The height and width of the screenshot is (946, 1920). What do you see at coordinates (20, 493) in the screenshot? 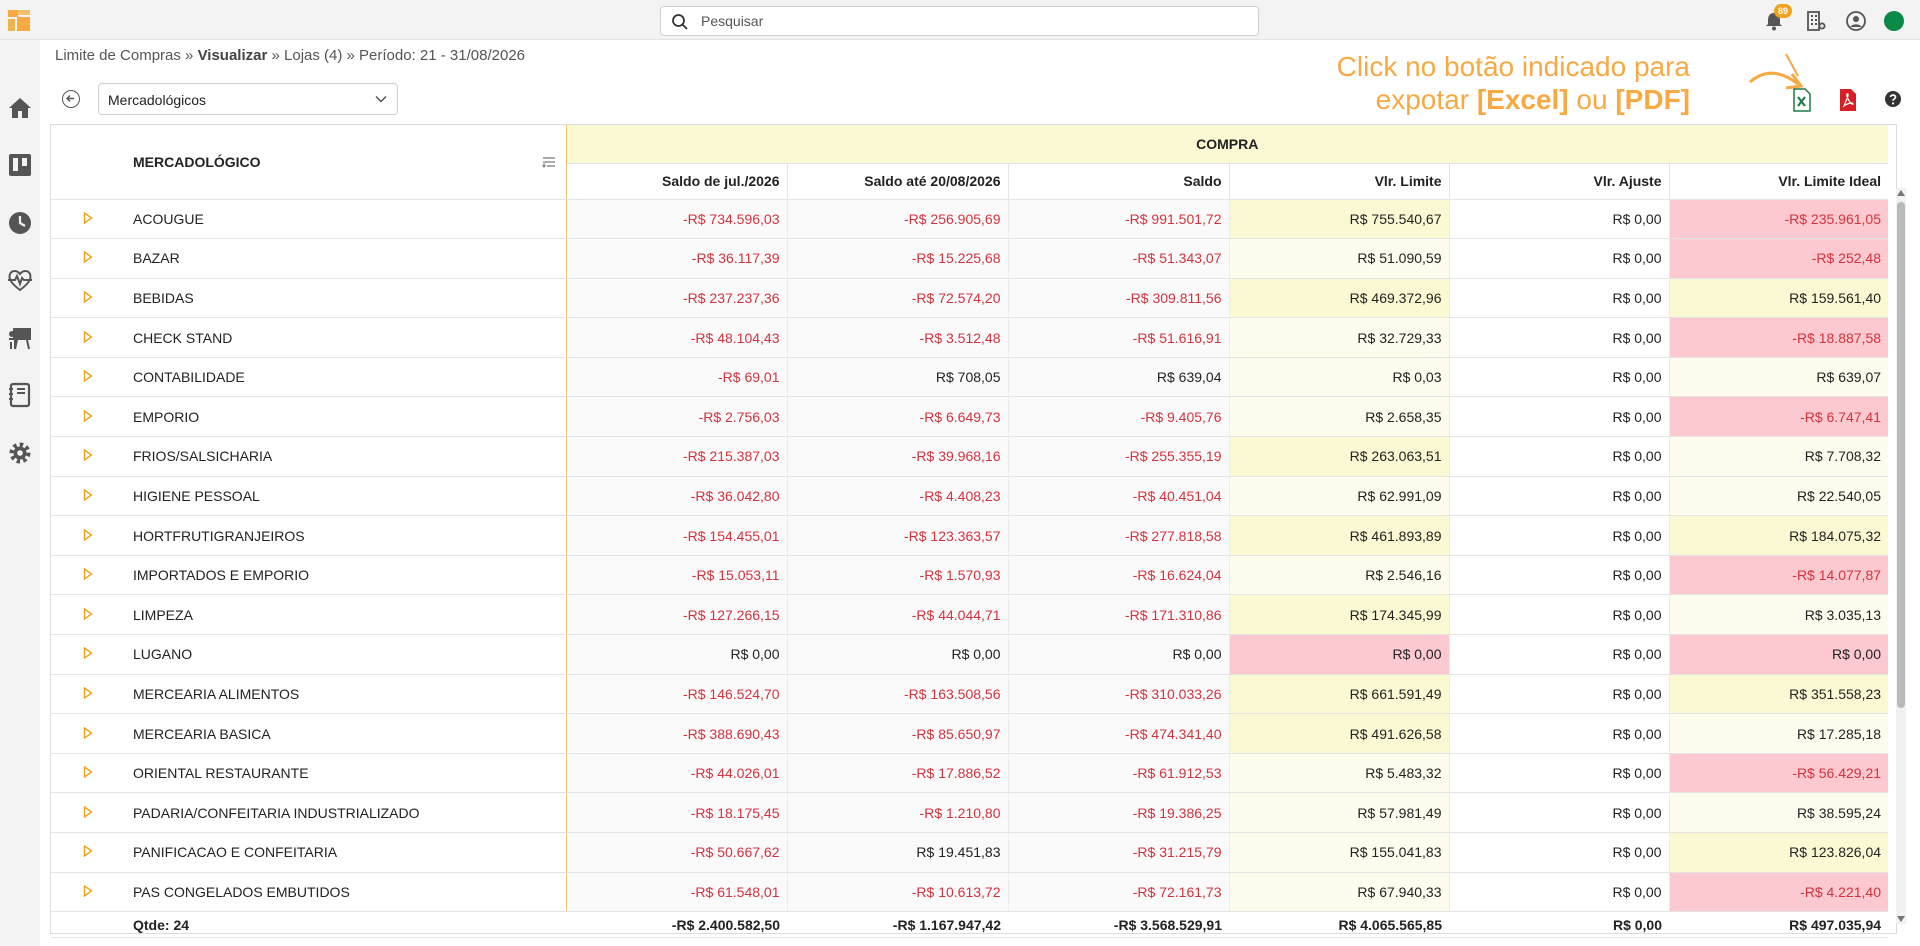
I see `sidebar` at bounding box center [20, 493].